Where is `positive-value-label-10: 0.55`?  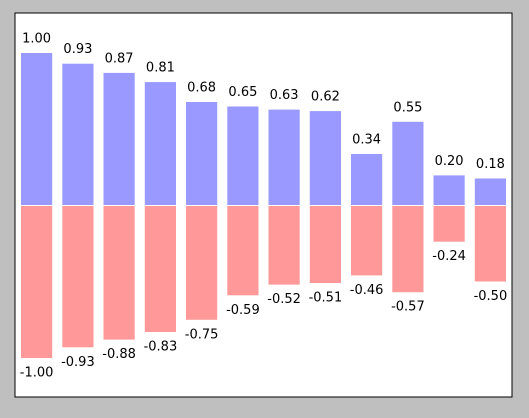 positive-value-label-10: 0.55 is located at coordinates (407, 107).